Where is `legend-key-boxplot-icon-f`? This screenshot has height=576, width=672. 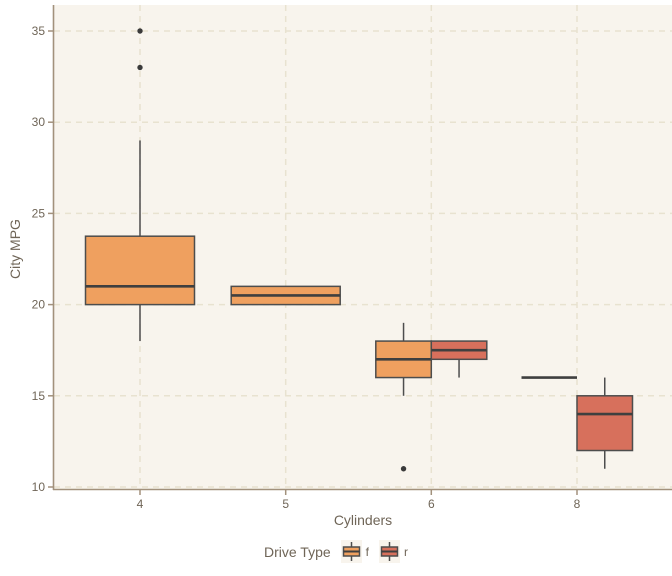
legend-key-boxplot-icon-f is located at coordinates (351, 551).